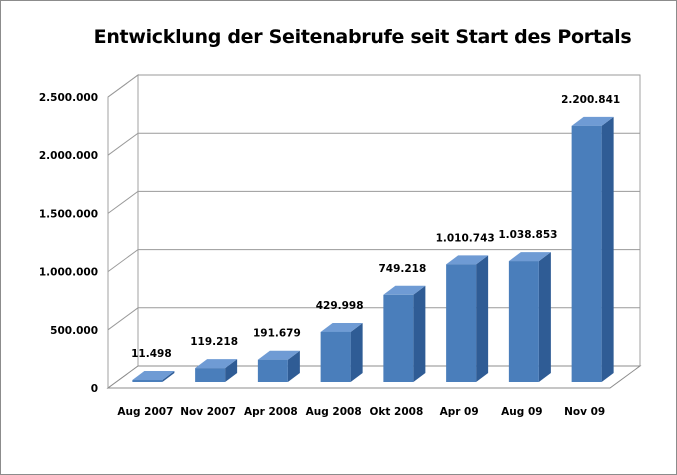 The width and height of the screenshot is (677, 475). I want to click on floor, so click(374, 377).